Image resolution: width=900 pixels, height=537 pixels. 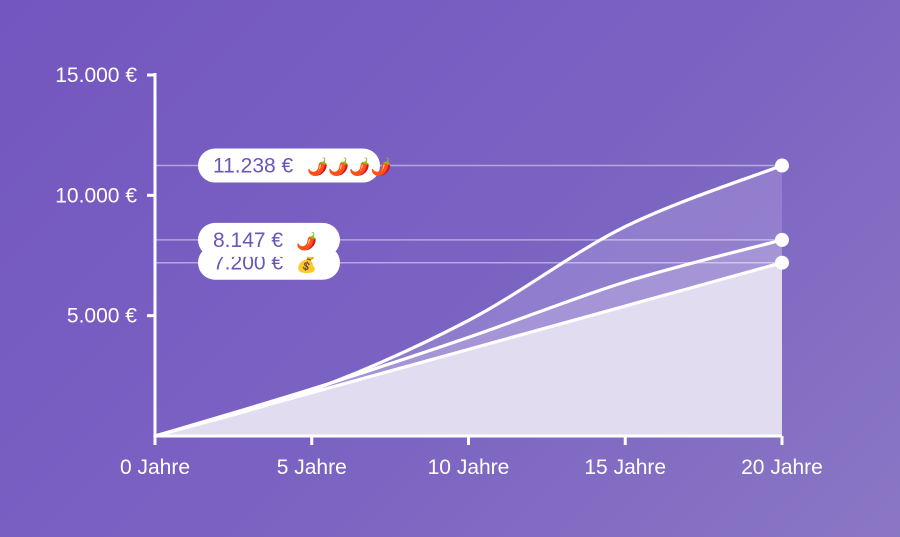 I want to click on y-tick-label: 10.000 €, so click(x=96, y=195).